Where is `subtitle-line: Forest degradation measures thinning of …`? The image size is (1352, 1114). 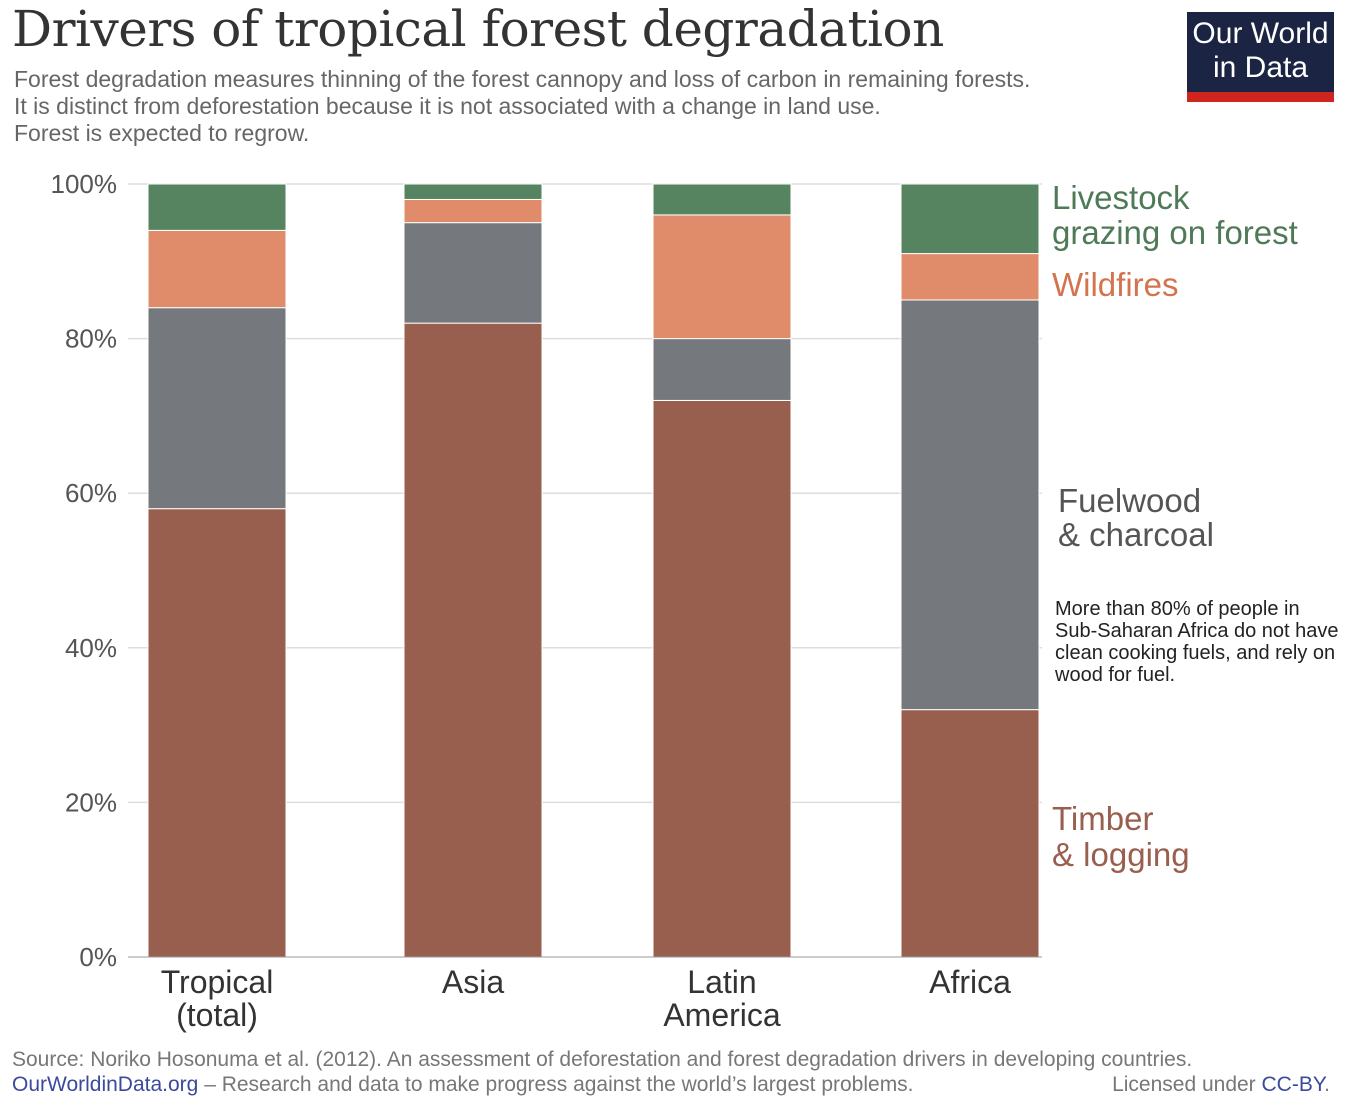 subtitle-line: Forest degradation measures thinning of … is located at coordinates (522, 79).